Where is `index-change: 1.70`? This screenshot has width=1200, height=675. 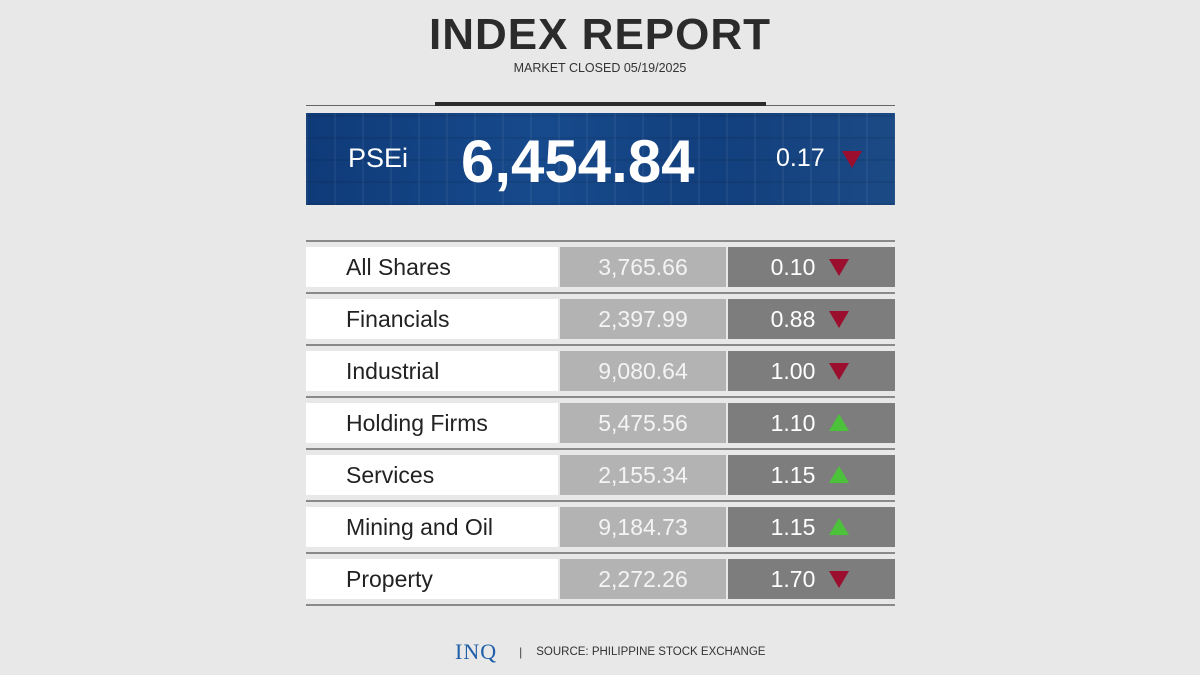 index-change: 1.70 is located at coordinates (811, 579).